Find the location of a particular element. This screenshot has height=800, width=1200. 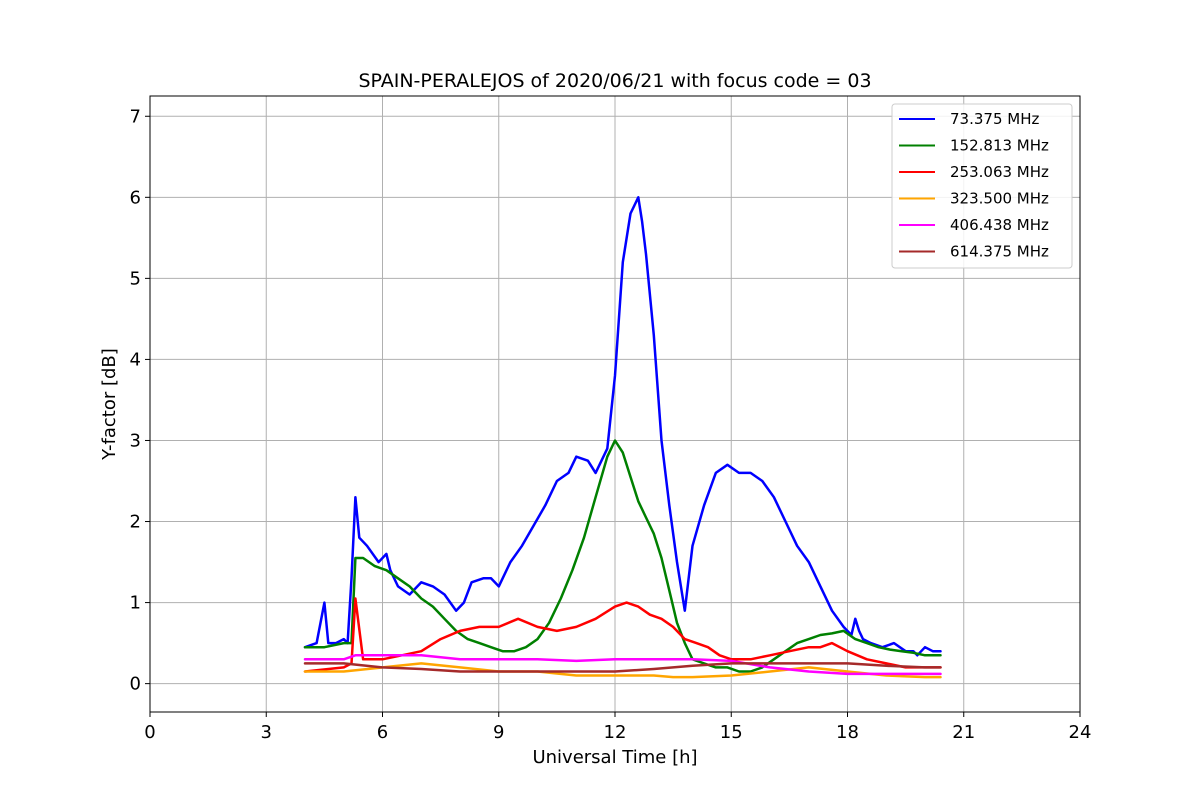

legend-box is located at coordinates (982, 186).